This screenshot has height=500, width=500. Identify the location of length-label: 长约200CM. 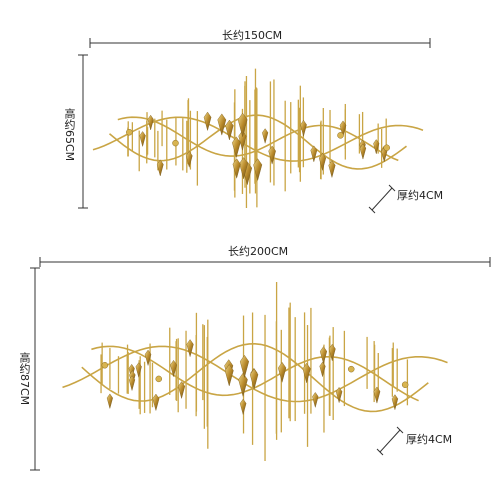
(258, 251).